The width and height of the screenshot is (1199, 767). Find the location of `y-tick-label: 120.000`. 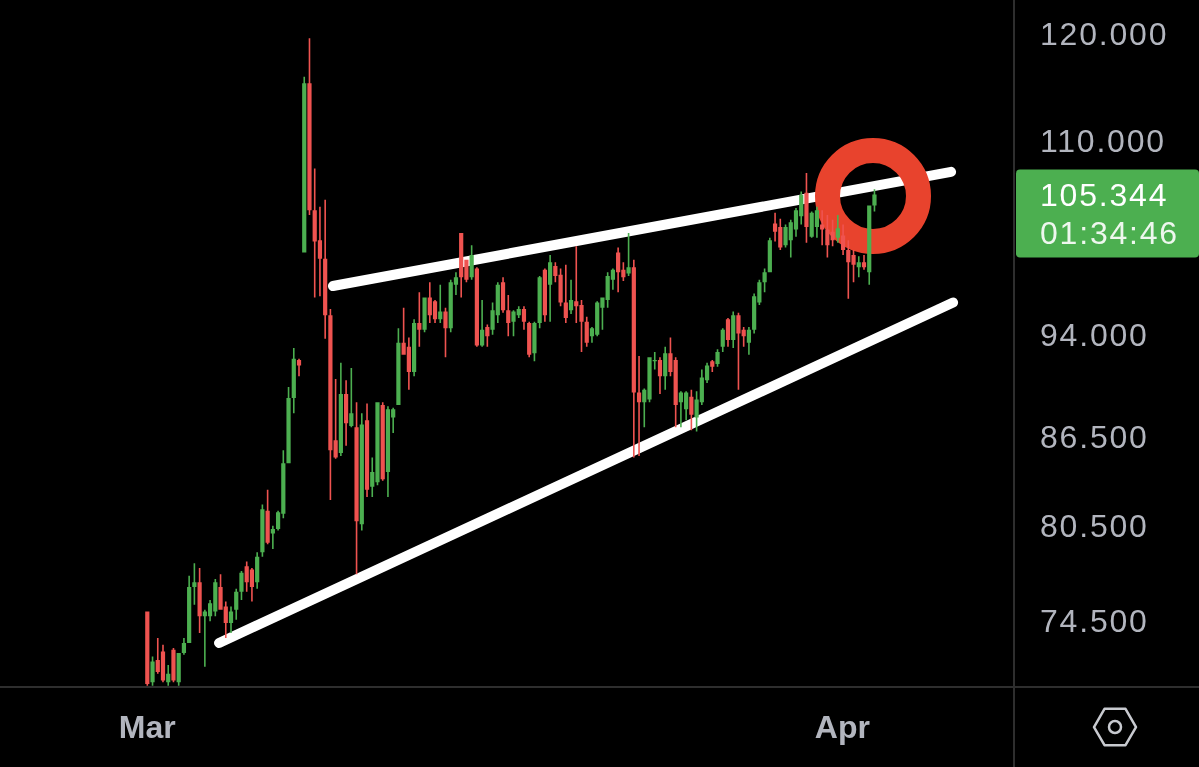

y-tick-label: 120.000 is located at coordinates (1104, 34).